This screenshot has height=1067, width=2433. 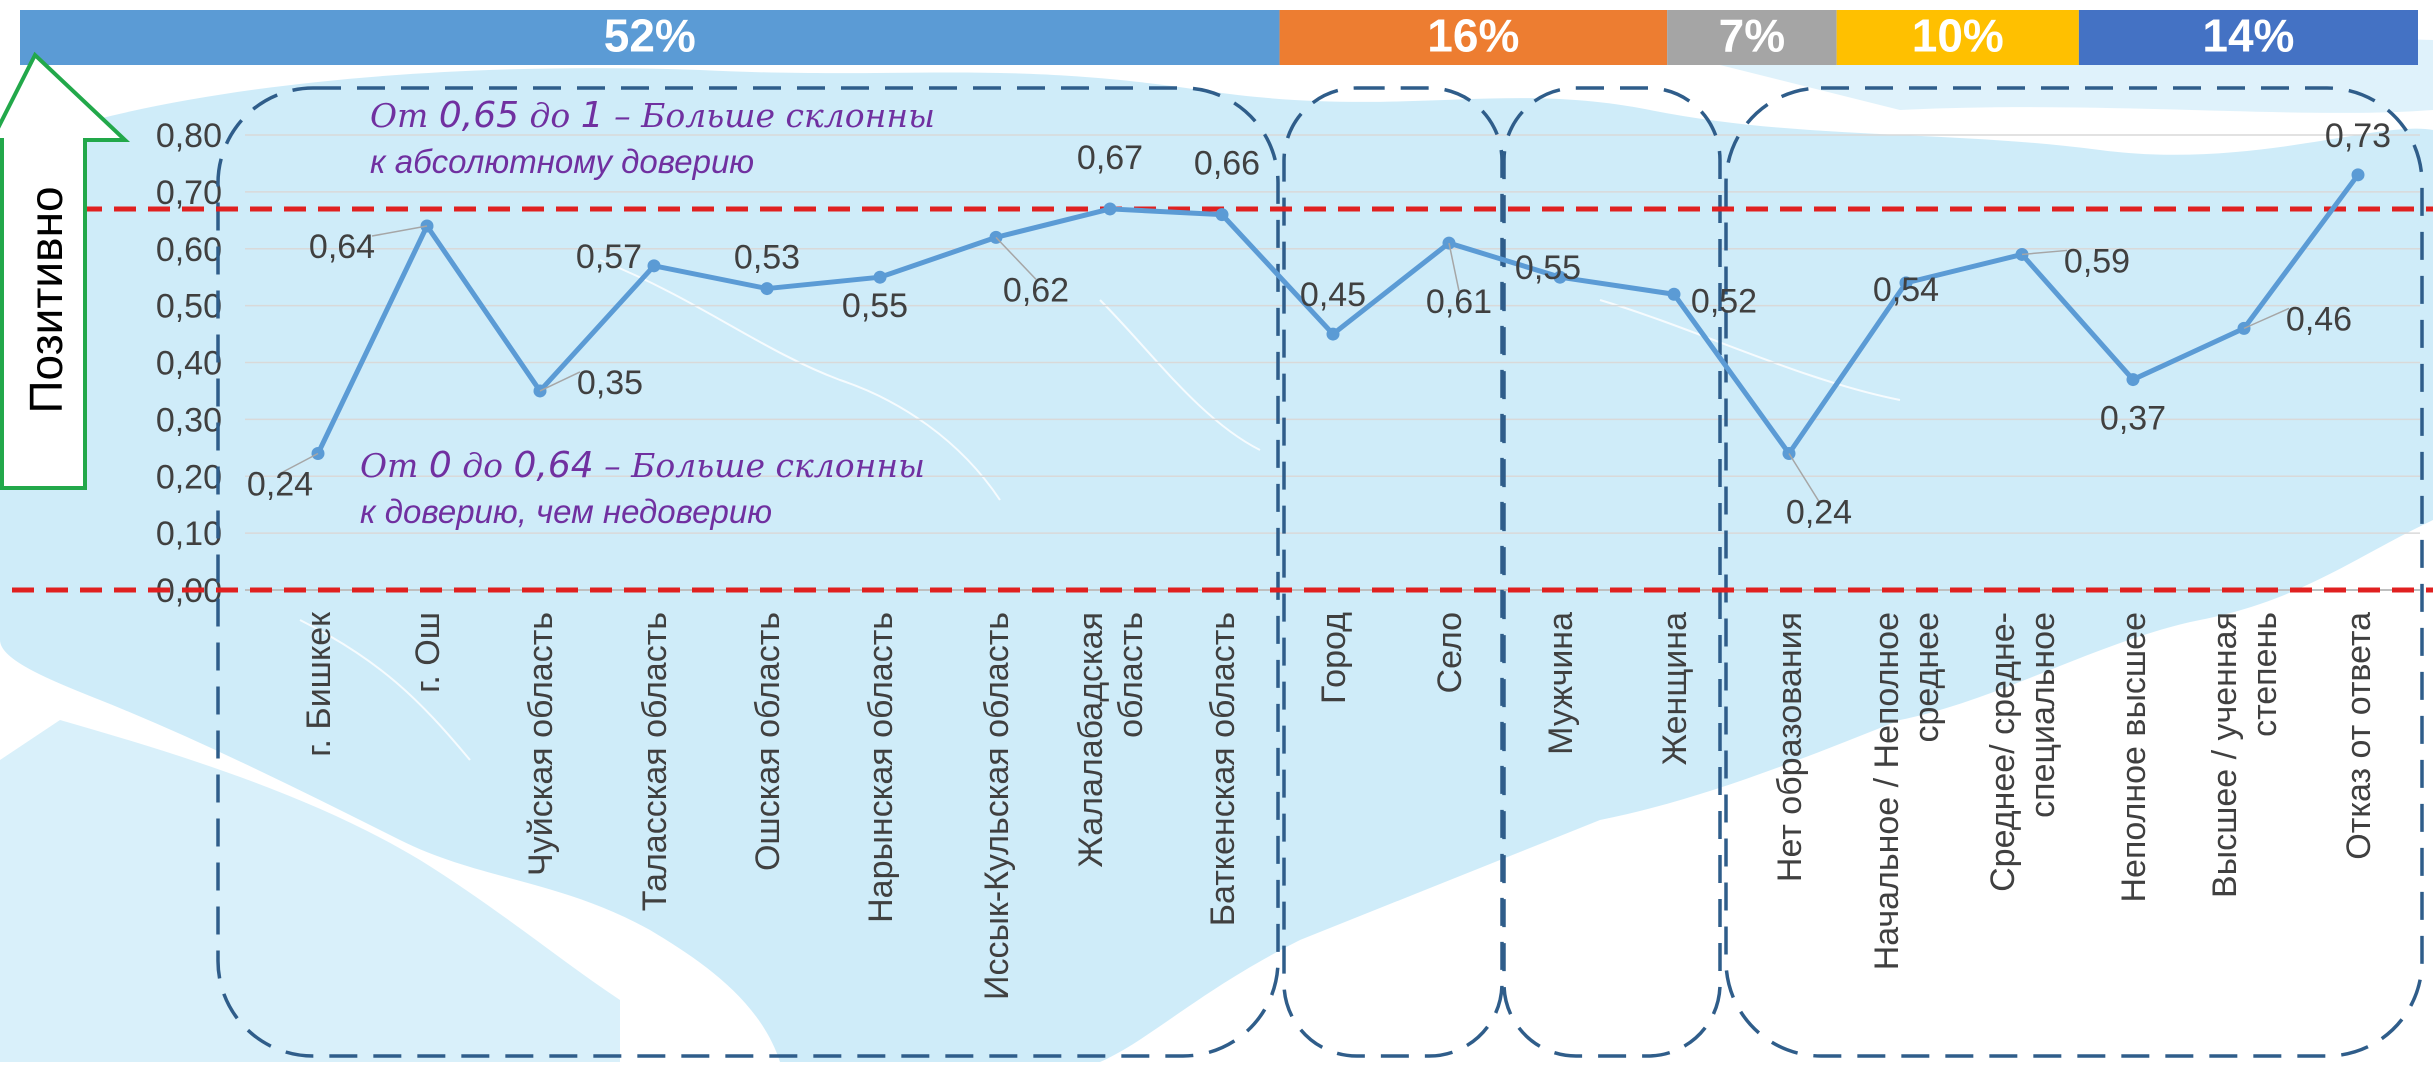 I want to click on y-tick-label: 0,50, so click(x=189, y=307).